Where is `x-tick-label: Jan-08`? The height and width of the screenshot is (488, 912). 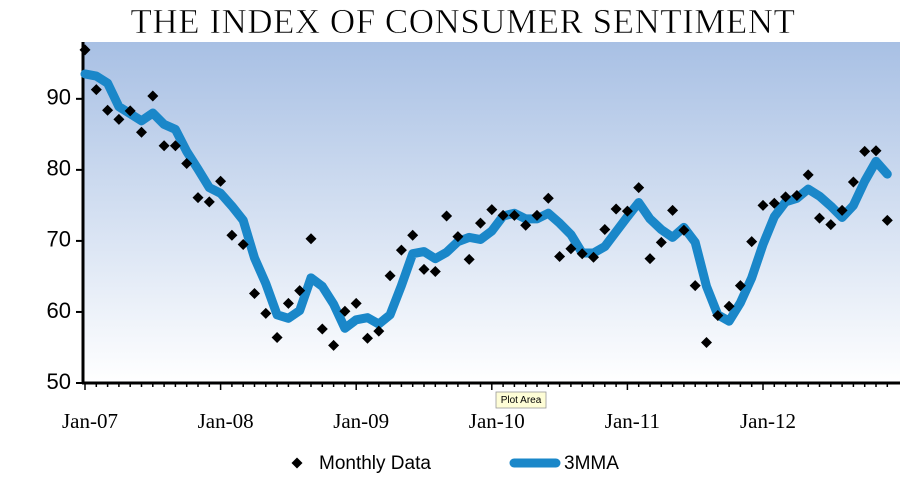
x-tick-label: Jan-08 is located at coordinates (226, 421).